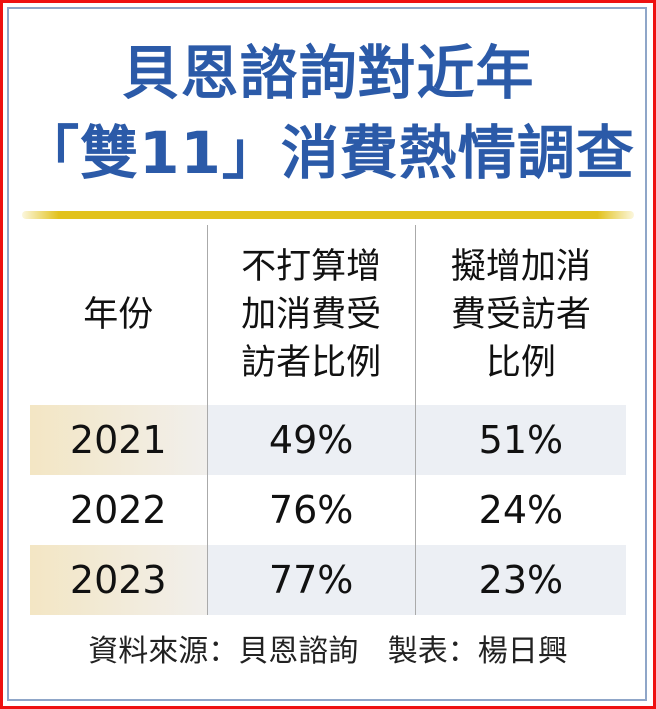 The width and height of the screenshot is (656, 709). I want to click on source-note: 資料來源：貝恩諮詢, so click(223, 651).